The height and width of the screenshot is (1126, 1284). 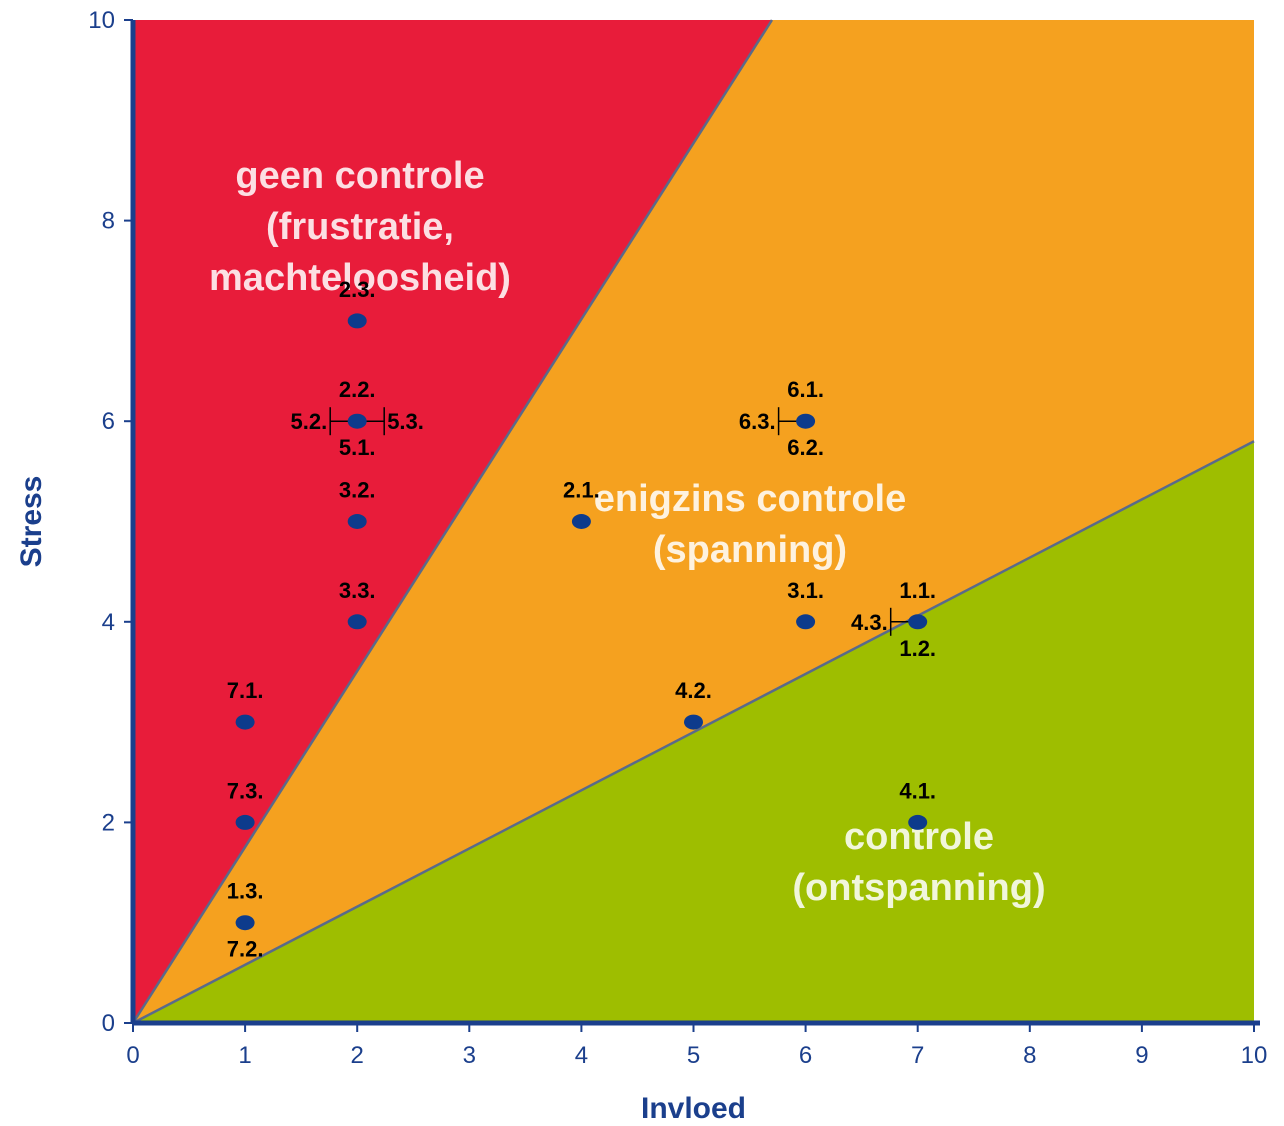 What do you see at coordinates (917, 1055) in the screenshot?
I see `x-tick-label: 7` at bounding box center [917, 1055].